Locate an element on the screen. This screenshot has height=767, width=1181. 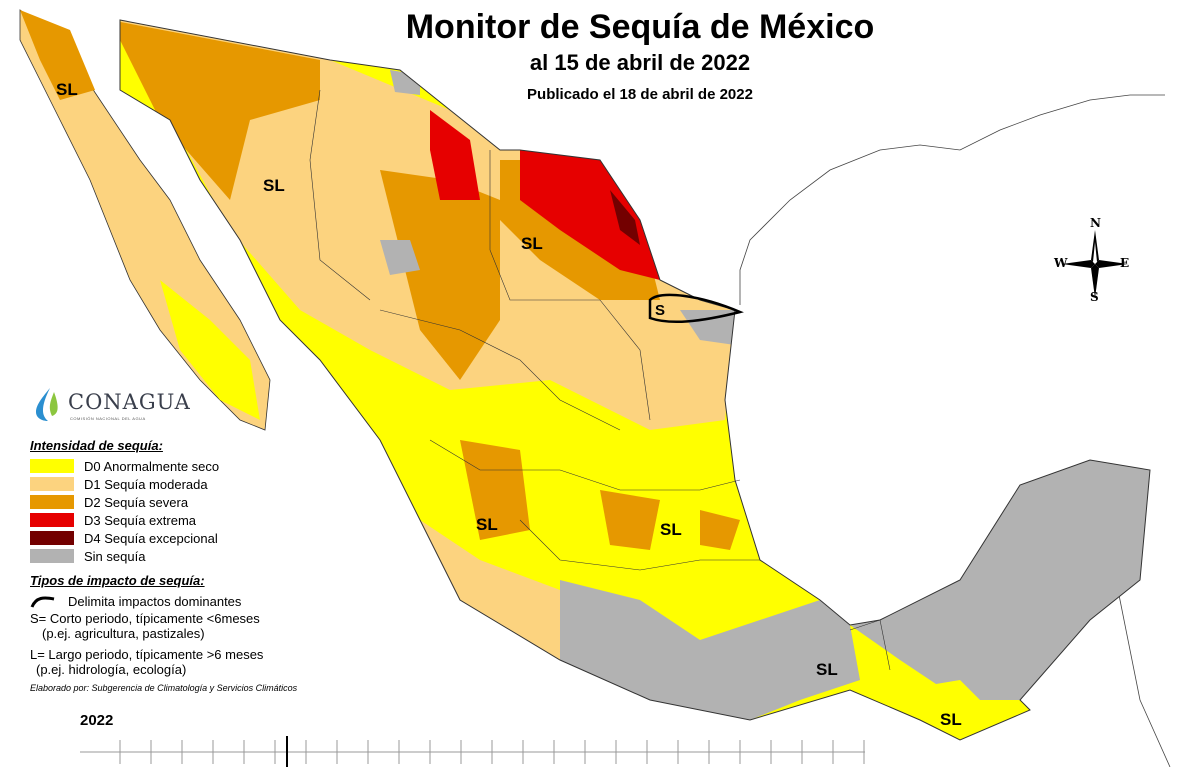
legend-item: D2 Sequía severa is located at coordinates (190, 502).